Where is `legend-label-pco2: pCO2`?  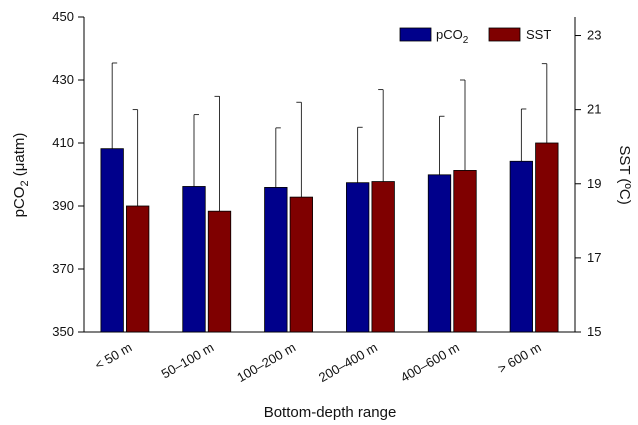
legend-label-pco2: pCO2 is located at coordinates (452, 36).